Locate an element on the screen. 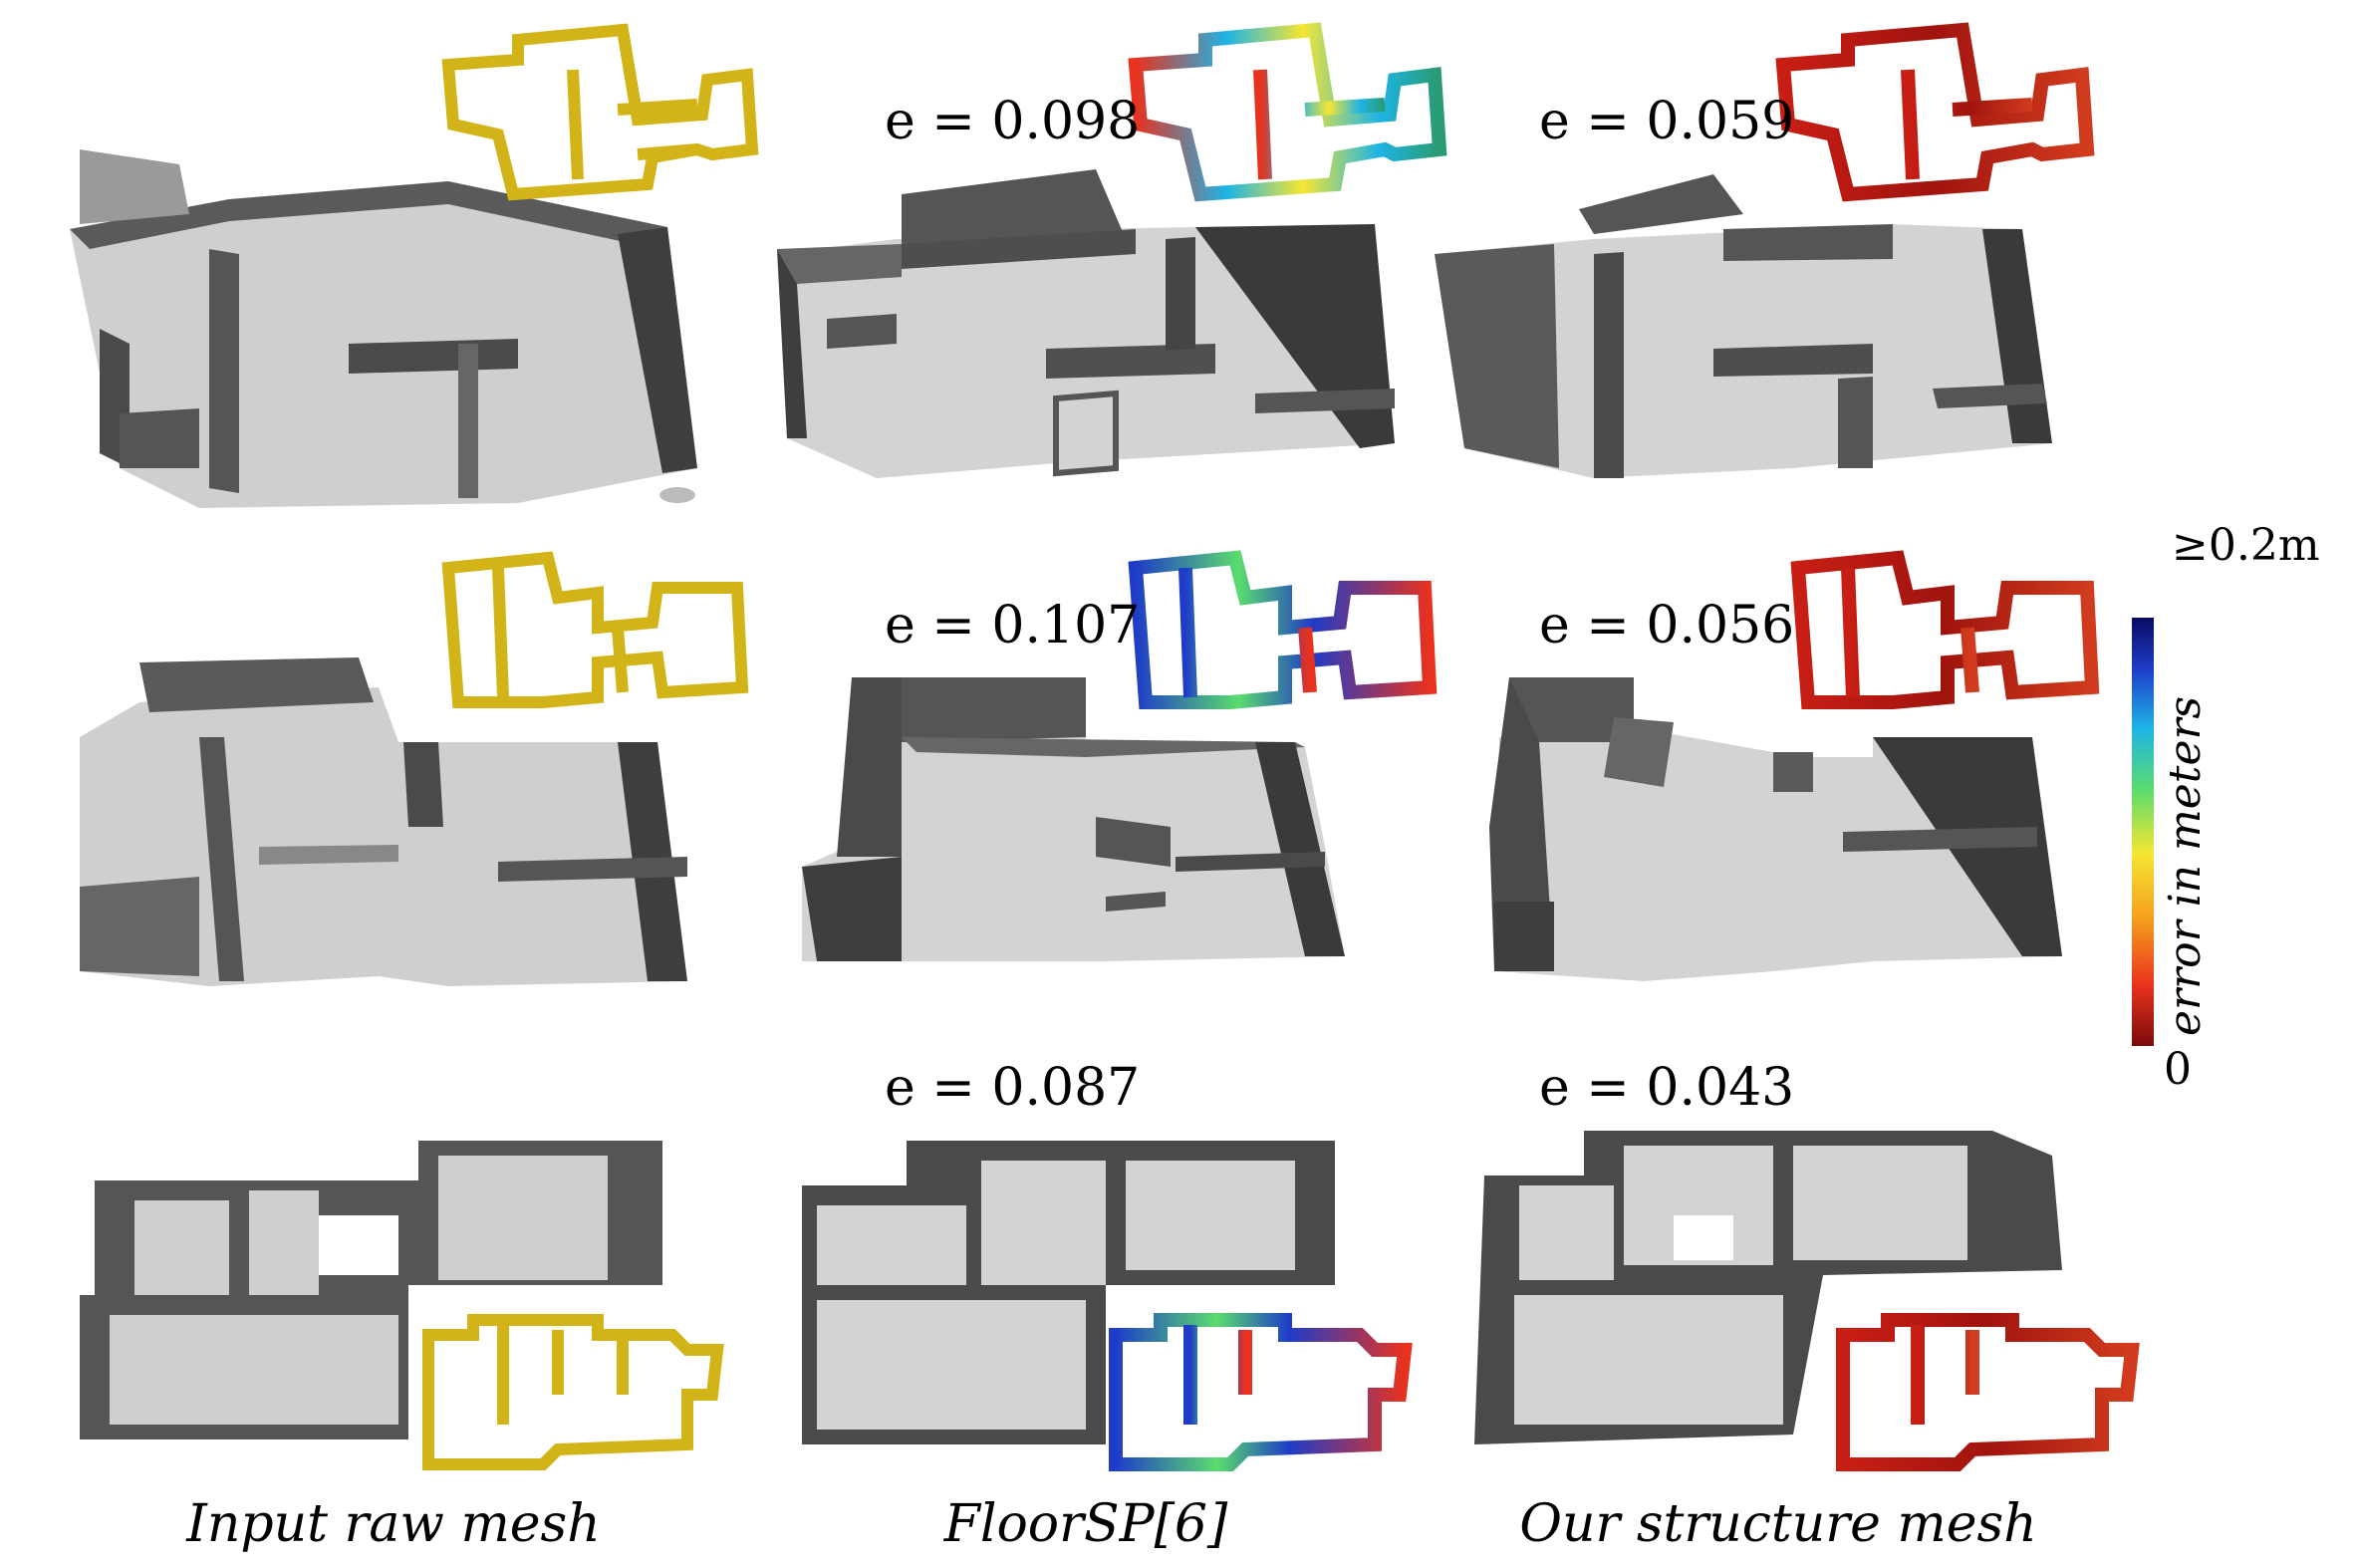 The height and width of the screenshot is (1568, 2355). row1-ours-inset is located at coordinates (1935, 112).